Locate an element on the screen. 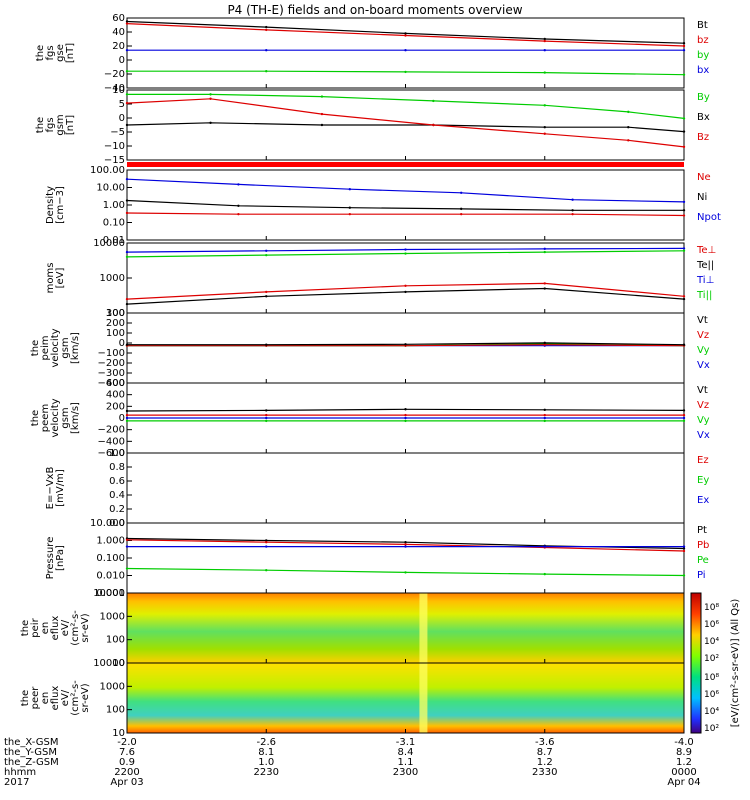 Image resolution: width=750 pixels, height=800 pixels. footer-value: 8.1 is located at coordinates (266, 752).